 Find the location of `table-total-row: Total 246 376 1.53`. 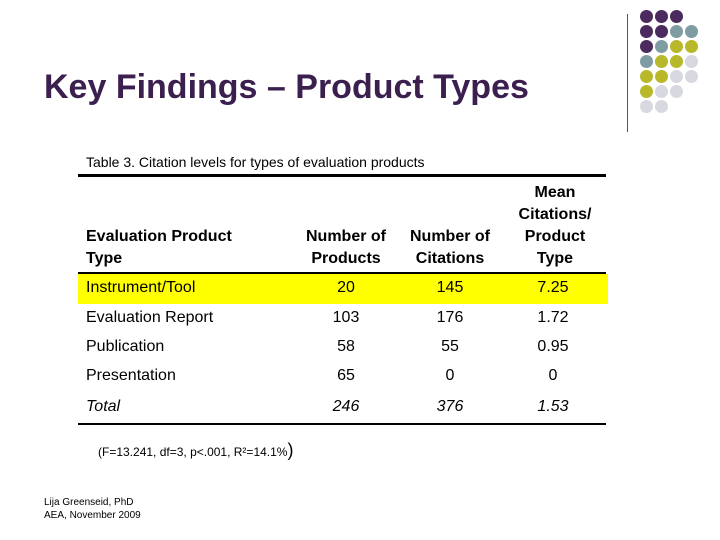

table-total-row: Total 246 376 1.53 is located at coordinates (360, 408).